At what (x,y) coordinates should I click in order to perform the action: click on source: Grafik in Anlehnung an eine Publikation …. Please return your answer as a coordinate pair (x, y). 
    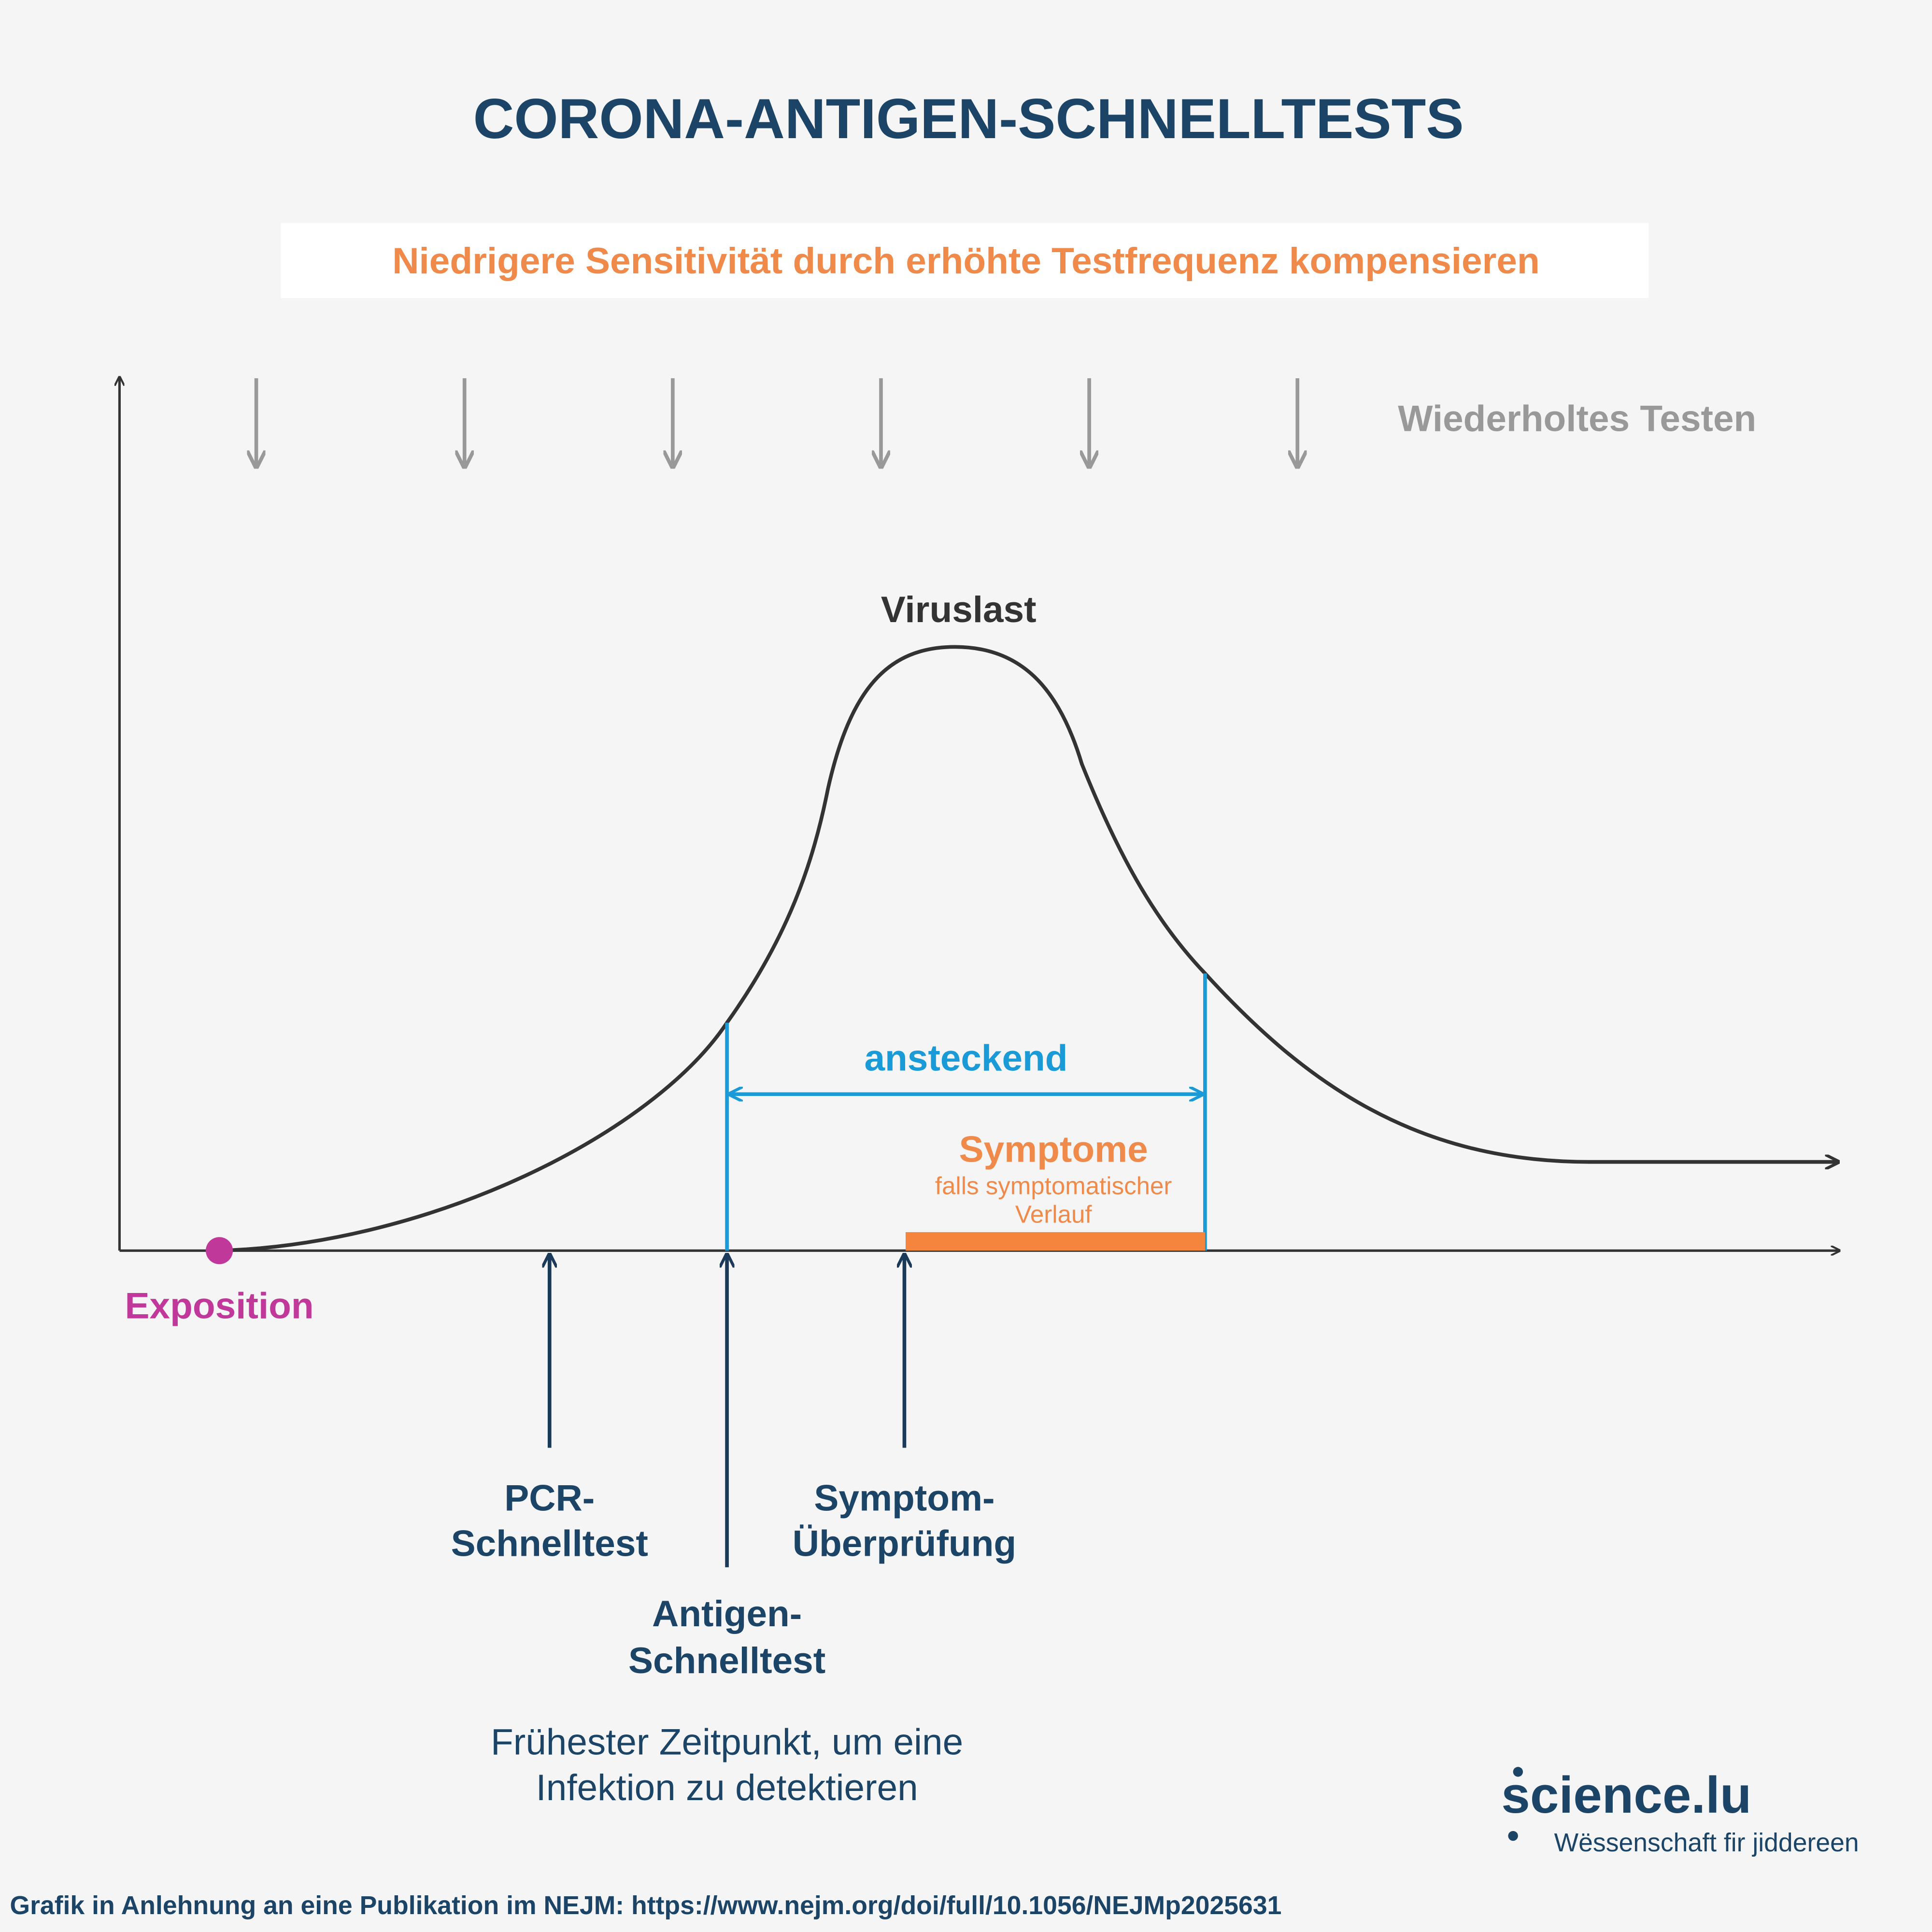
    Looking at the image, I should click on (645, 1905).